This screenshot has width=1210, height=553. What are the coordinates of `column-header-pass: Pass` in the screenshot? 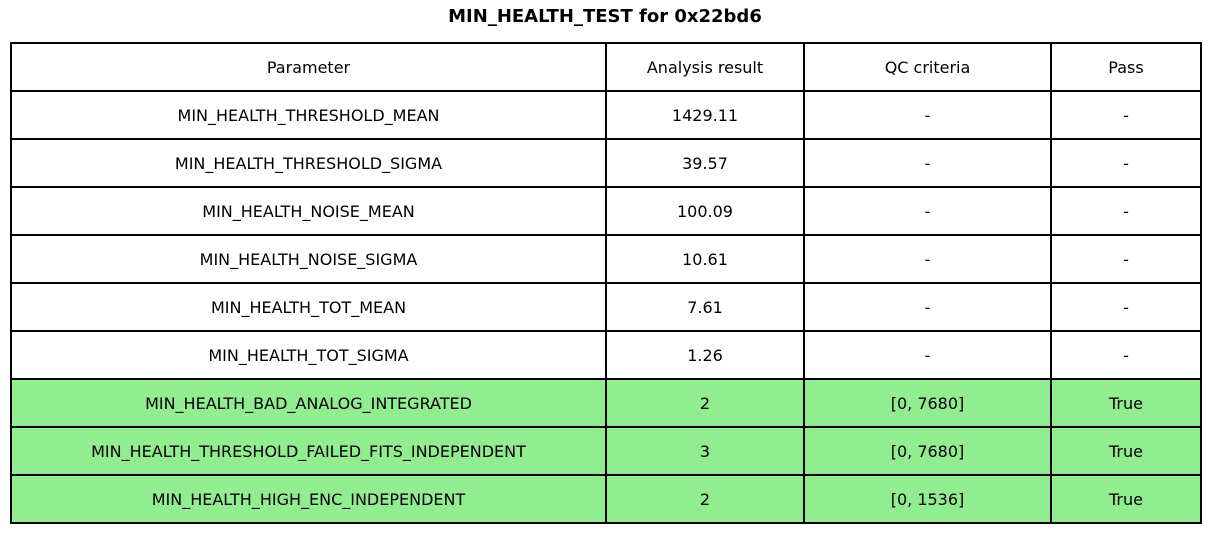 It's located at (1126, 67).